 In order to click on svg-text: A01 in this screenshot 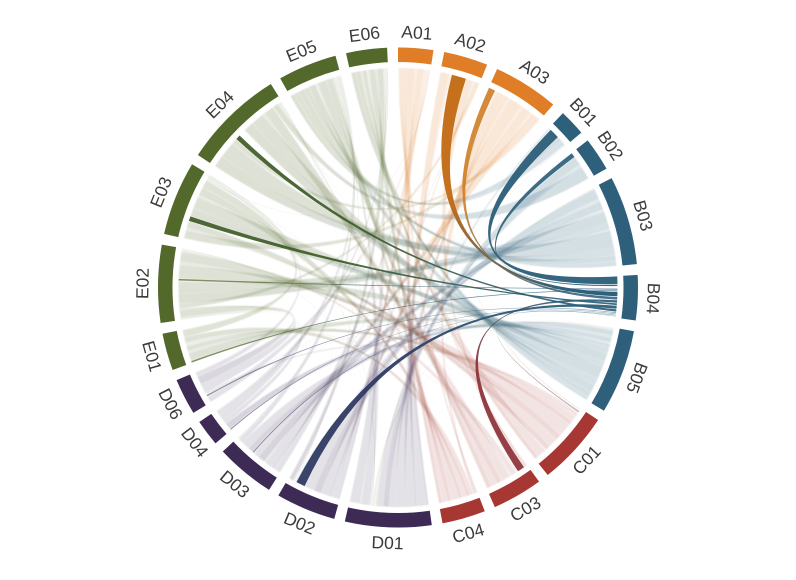, I will do `click(417, 33)`.